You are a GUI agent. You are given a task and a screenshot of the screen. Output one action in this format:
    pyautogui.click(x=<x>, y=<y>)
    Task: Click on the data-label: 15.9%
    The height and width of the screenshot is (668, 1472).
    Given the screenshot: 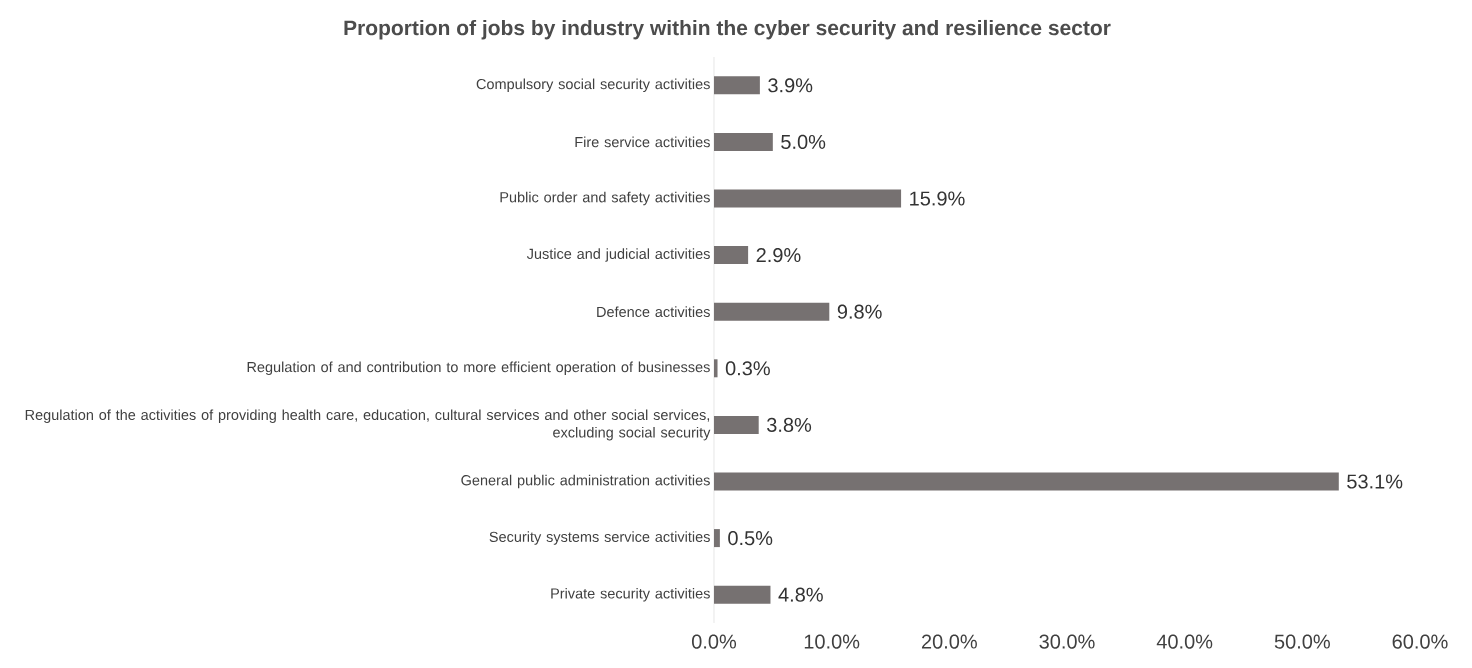 What is the action you would take?
    pyautogui.click(x=937, y=198)
    